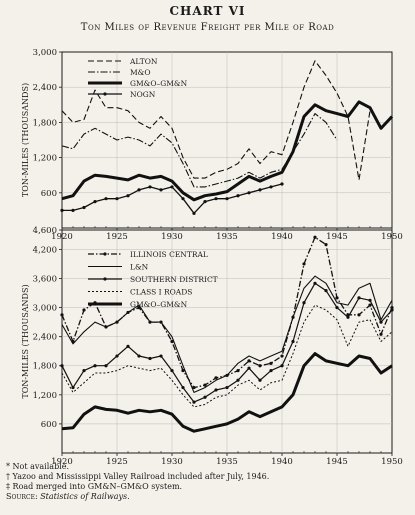 Image resolution: width=415 pixels, height=515 pixels. Describe the element at coordinates (337, 462) in the screenshot. I see `x-tick-label: 1945` at that location.